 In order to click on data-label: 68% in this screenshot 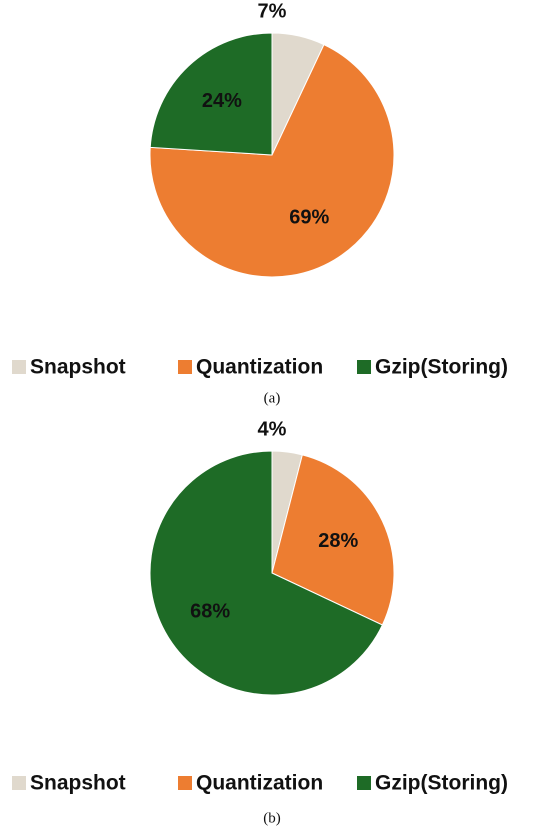, I will do `click(210, 612)`.